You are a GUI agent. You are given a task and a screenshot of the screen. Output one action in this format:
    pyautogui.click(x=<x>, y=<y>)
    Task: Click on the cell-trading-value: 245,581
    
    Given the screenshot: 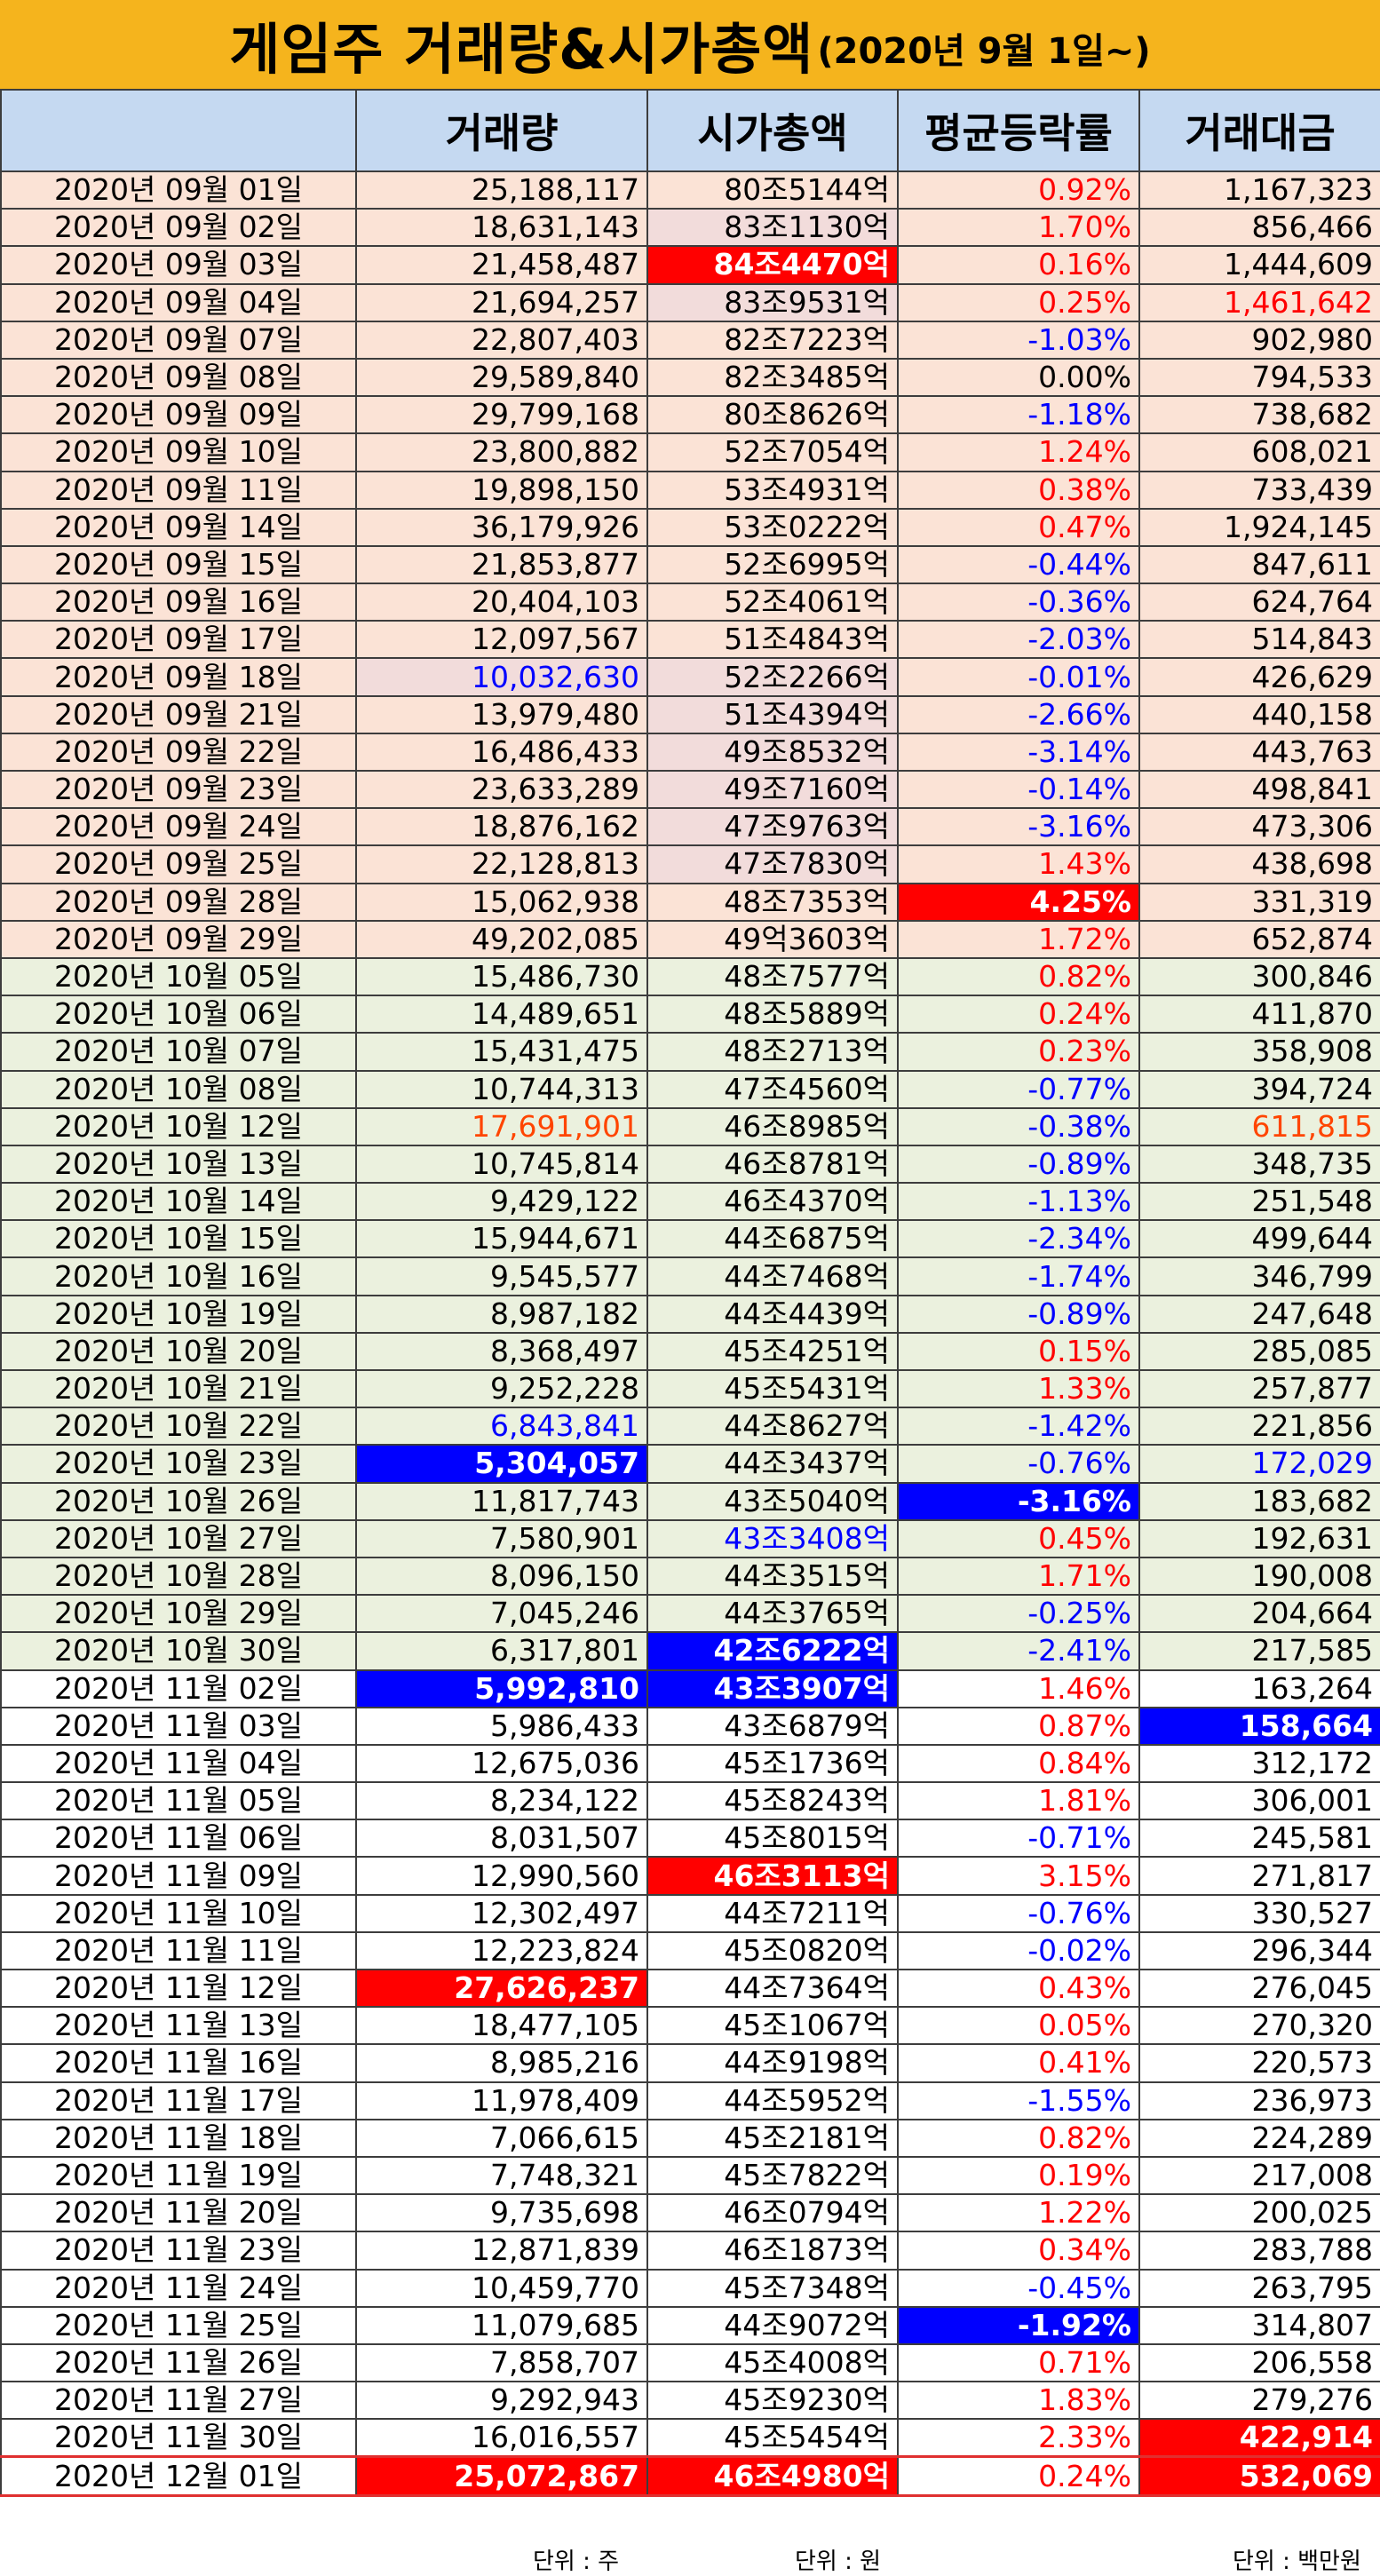 What is the action you would take?
    pyautogui.click(x=1259, y=1839)
    